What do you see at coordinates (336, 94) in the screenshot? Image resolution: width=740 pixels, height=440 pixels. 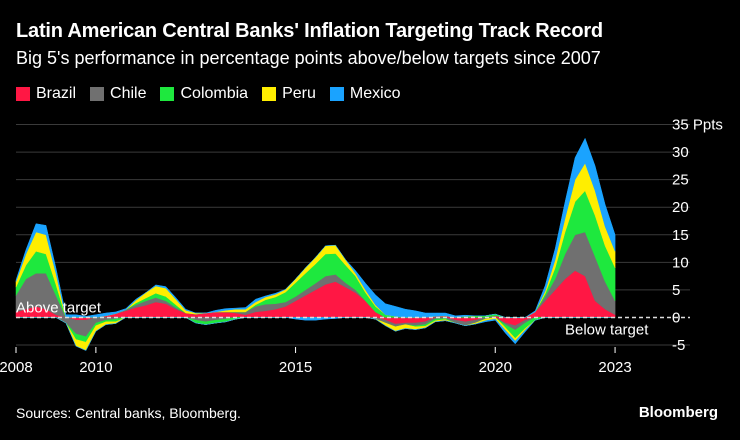 I see `legend-swatch-mexico` at bounding box center [336, 94].